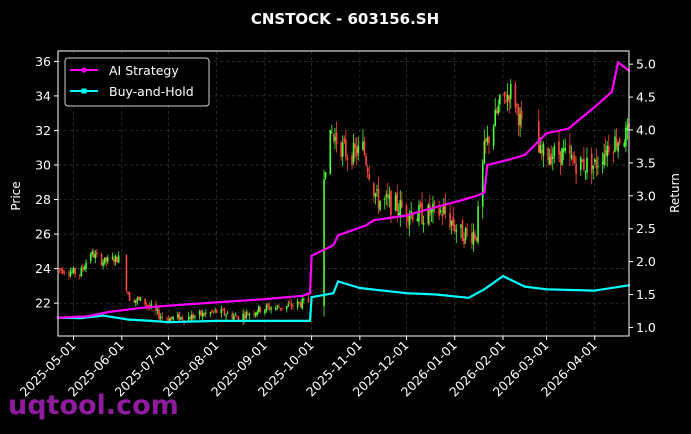  Describe the element at coordinates (646, 294) in the screenshot. I see `y-tick-label-right: 1.5` at that location.